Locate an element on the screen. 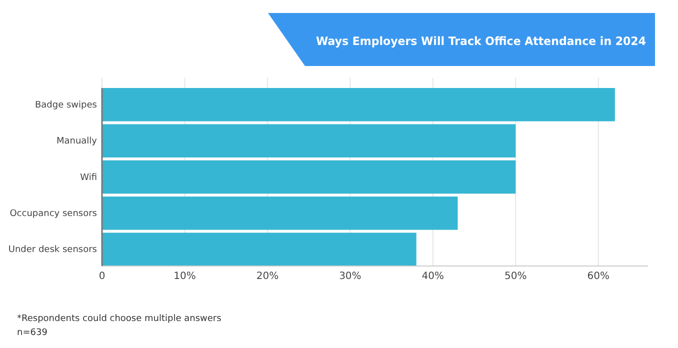 The image size is (678, 348). x-tick-label: 0 is located at coordinates (102, 276).